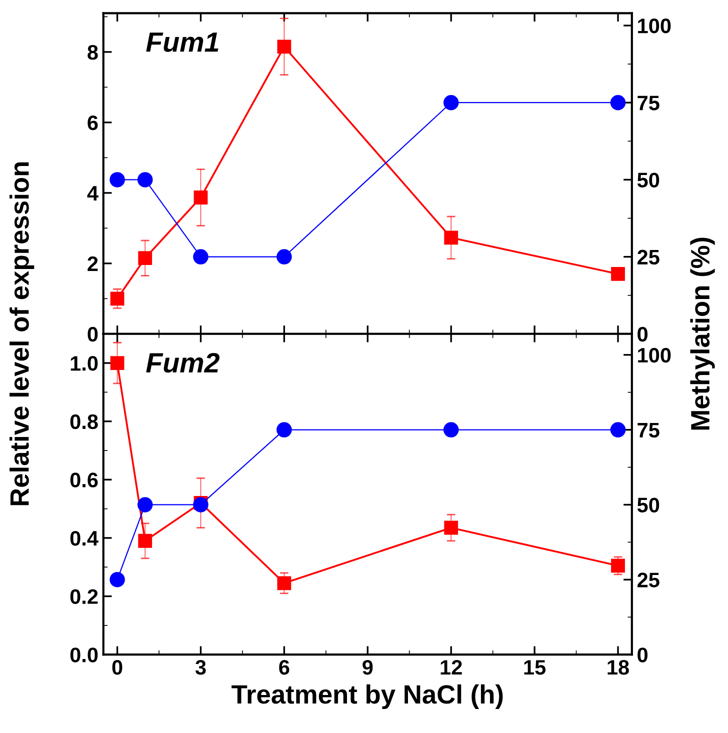 Image resolution: width=728 pixels, height=733 pixels. What do you see at coordinates (93, 334) in the screenshot?
I see `y-tick-label: 0` at bounding box center [93, 334].